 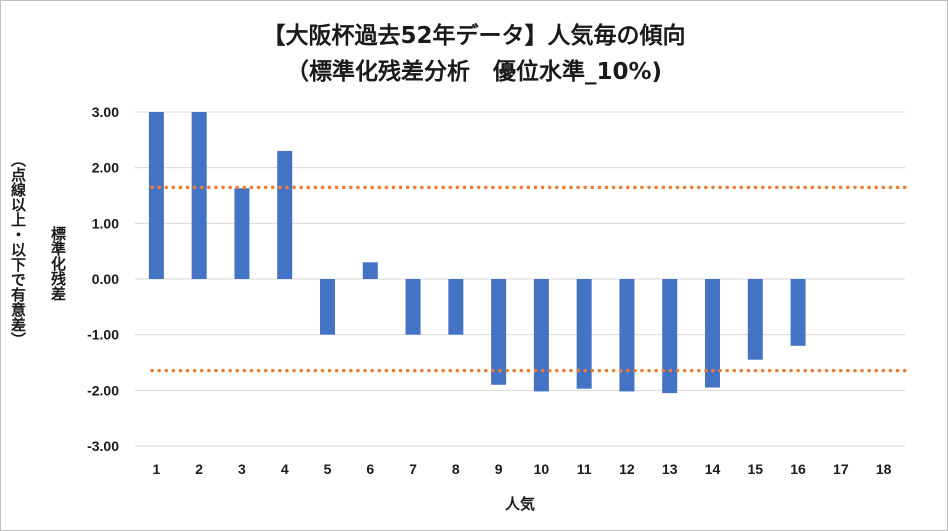 What do you see at coordinates (884, 469) in the screenshot?
I see `x-tick-label: 18` at bounding box center [884, 469].